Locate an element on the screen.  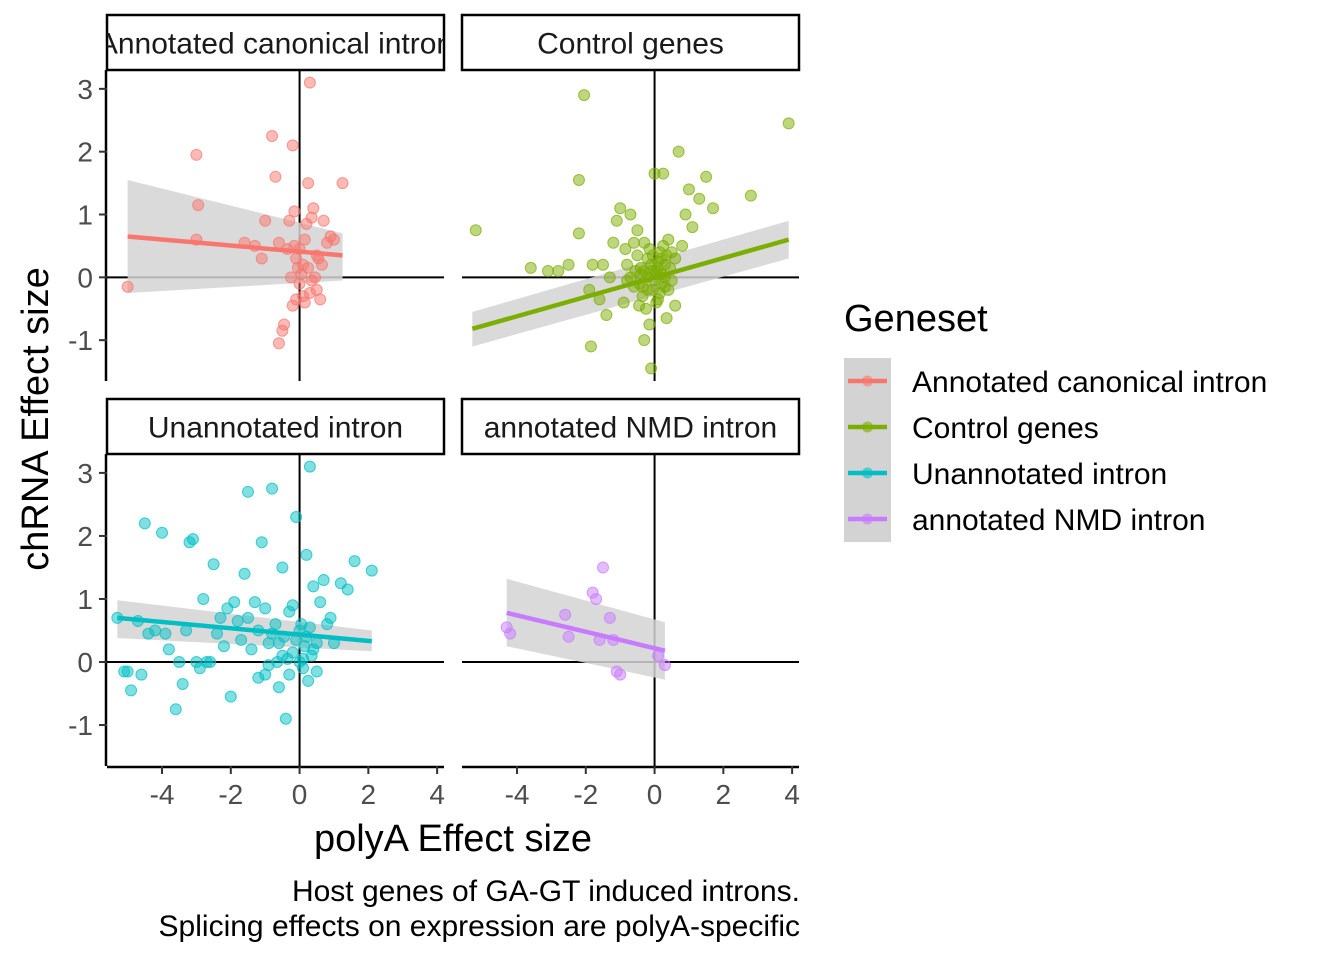
strip-label: annotated NMD intron is located at coordinates (631, 428).